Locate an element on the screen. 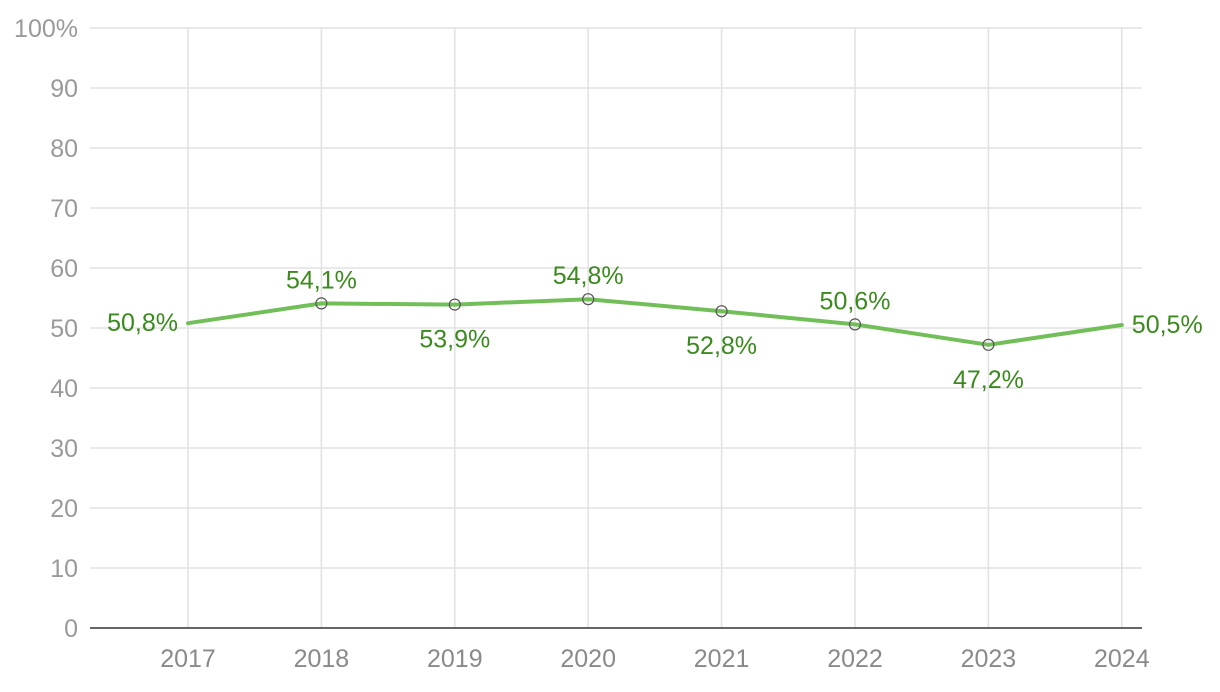 This screenshot has width=1220, height=692. data-label-2019: 53,9% is located at coordinates (454, 340).